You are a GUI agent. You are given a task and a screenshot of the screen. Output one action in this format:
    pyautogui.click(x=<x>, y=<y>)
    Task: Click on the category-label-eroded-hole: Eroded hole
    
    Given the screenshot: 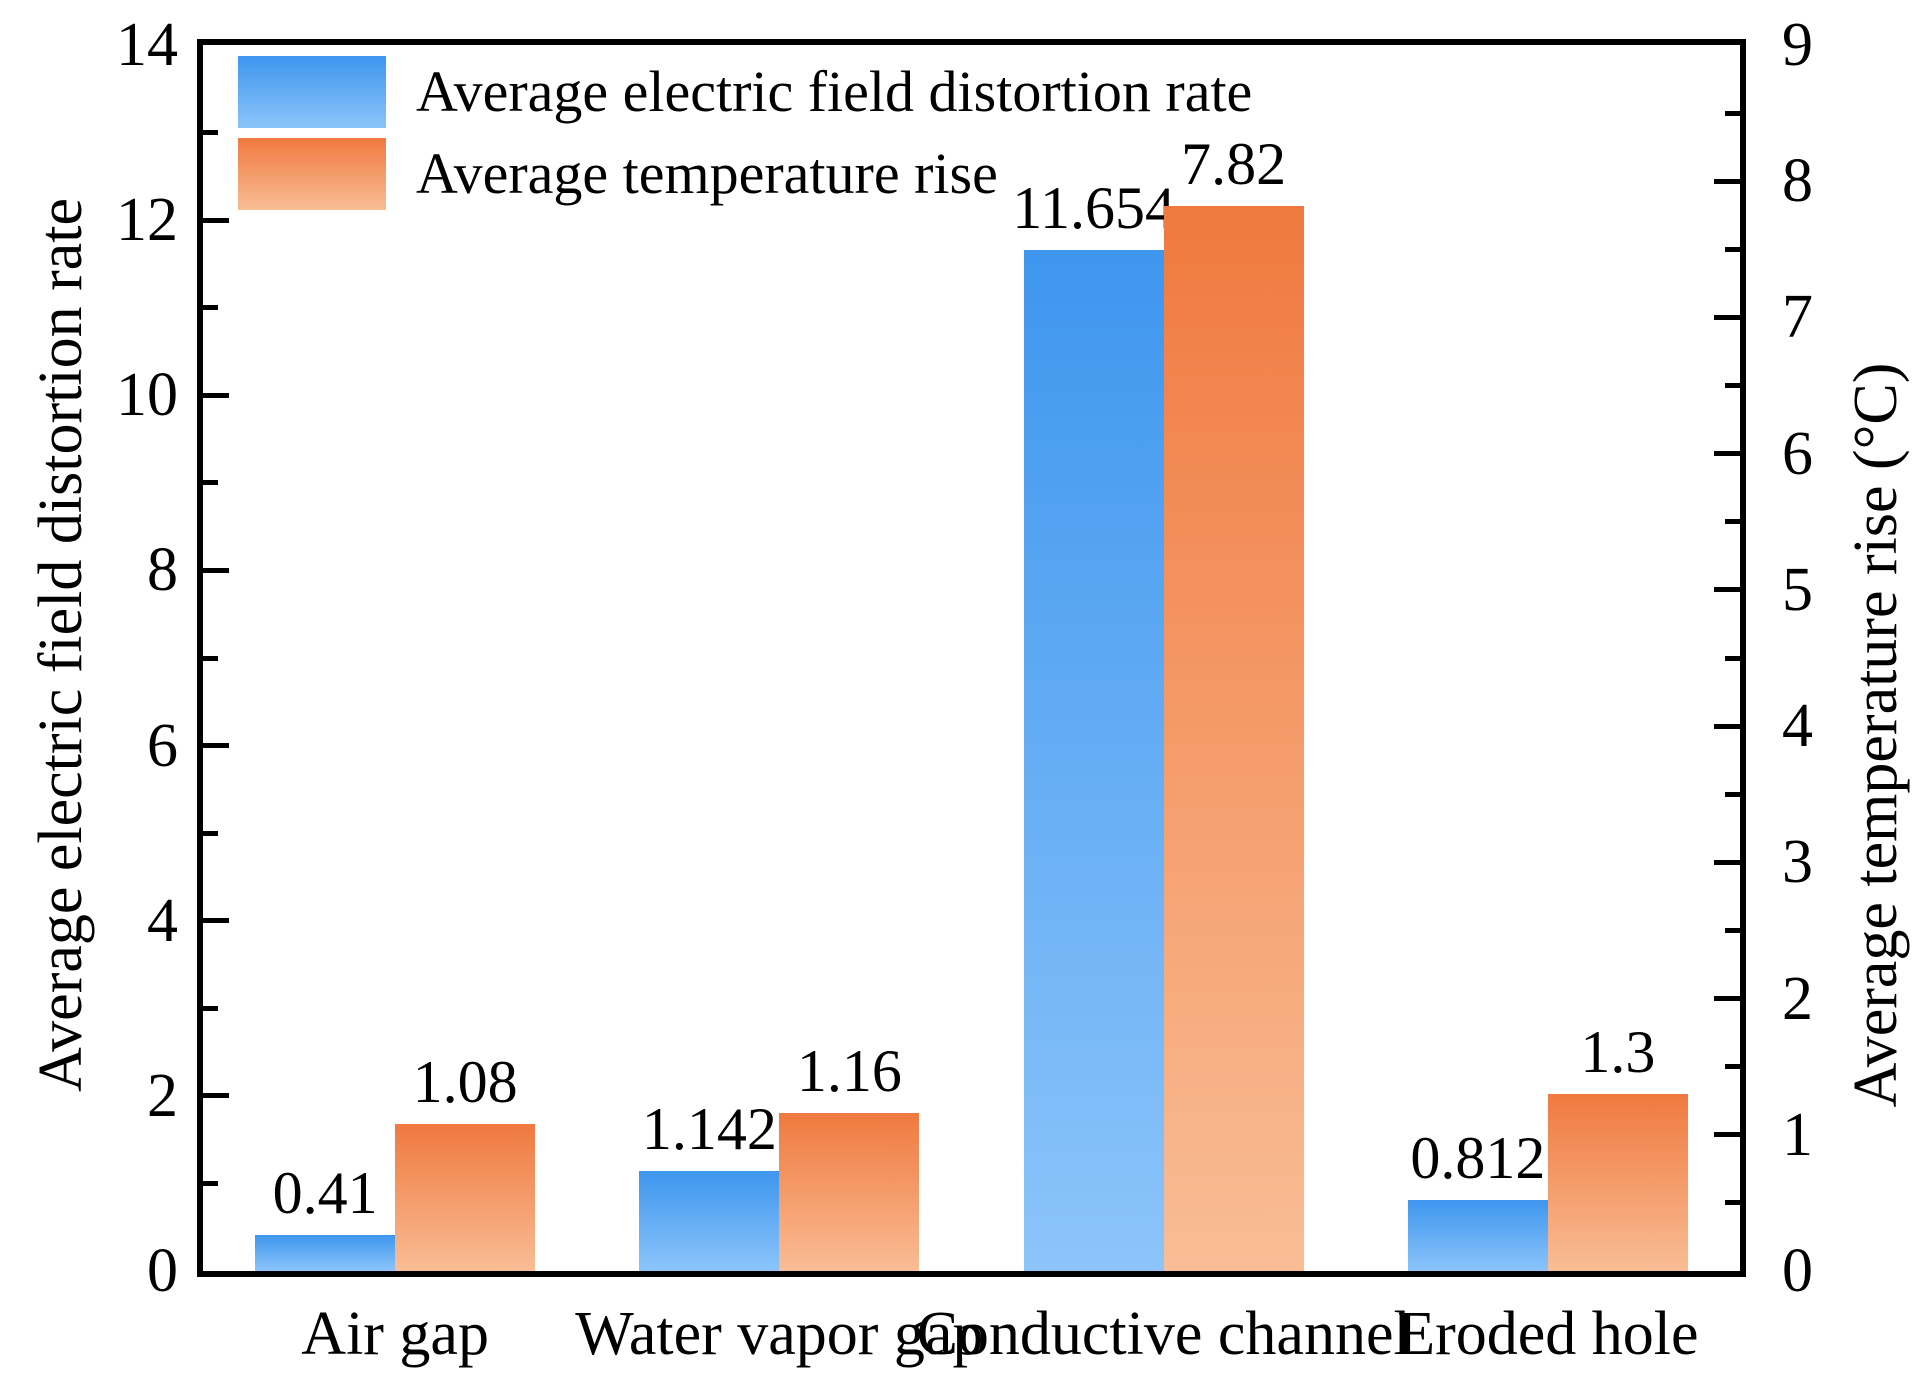 What is the action you would take?
    pyautogui.click(x=1548, y=1334)
    